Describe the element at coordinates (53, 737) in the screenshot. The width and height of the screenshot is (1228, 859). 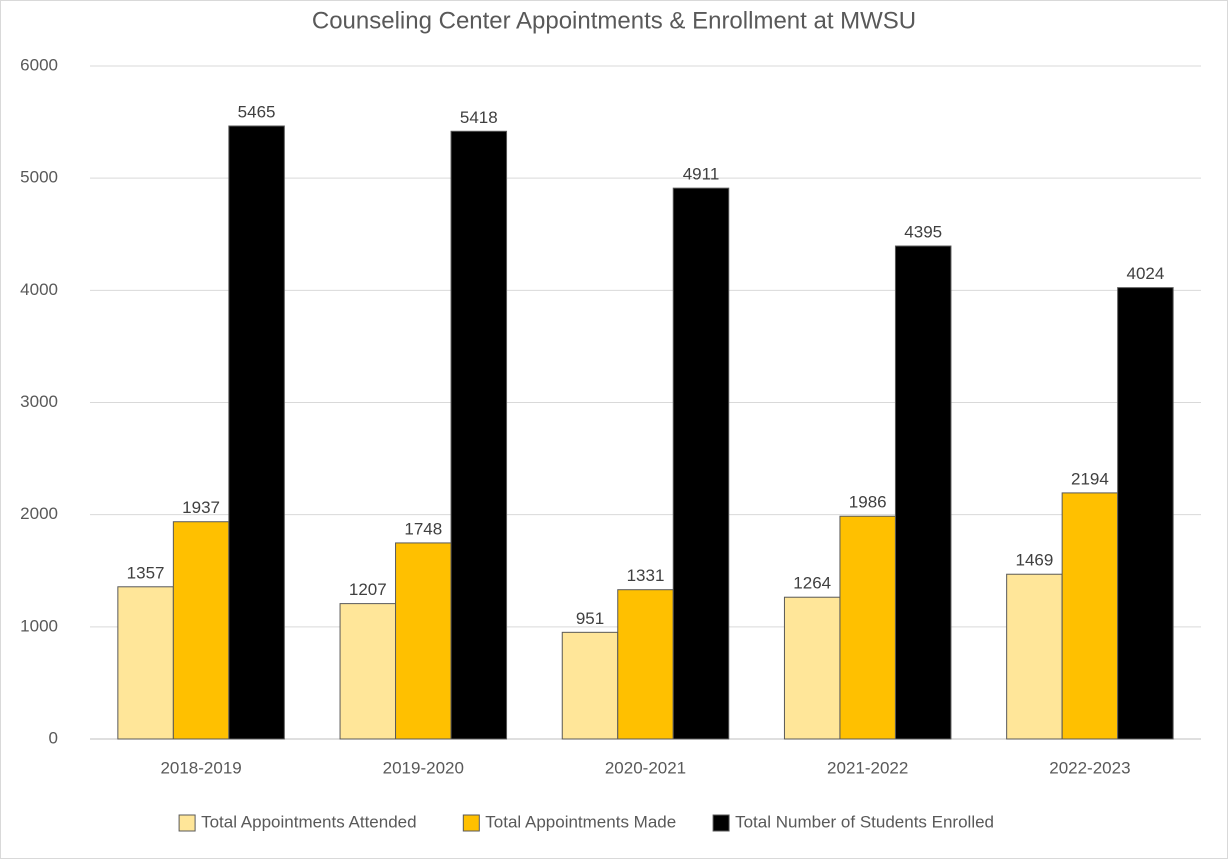
I see `y-tick-label: 0` at that location.